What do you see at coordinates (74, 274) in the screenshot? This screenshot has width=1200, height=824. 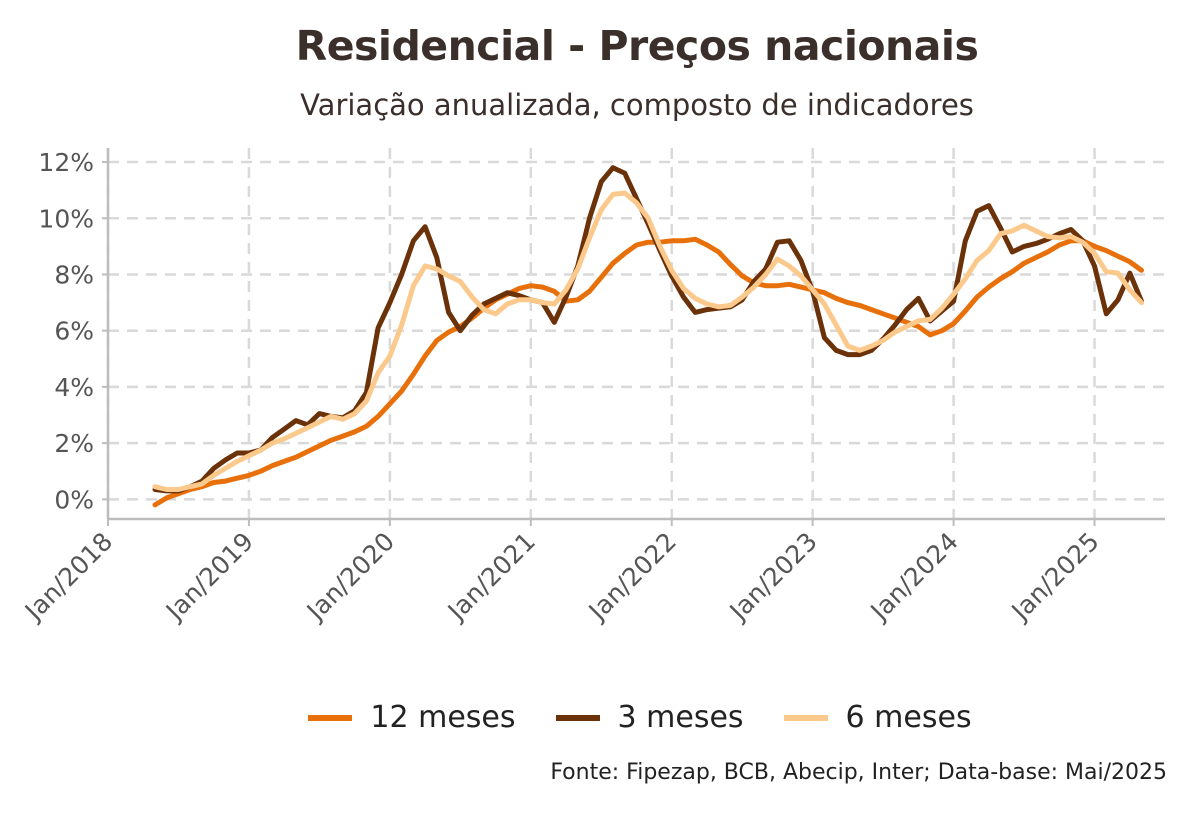 I see `y-tick-label: 8%` at bounding box center [74, 274].